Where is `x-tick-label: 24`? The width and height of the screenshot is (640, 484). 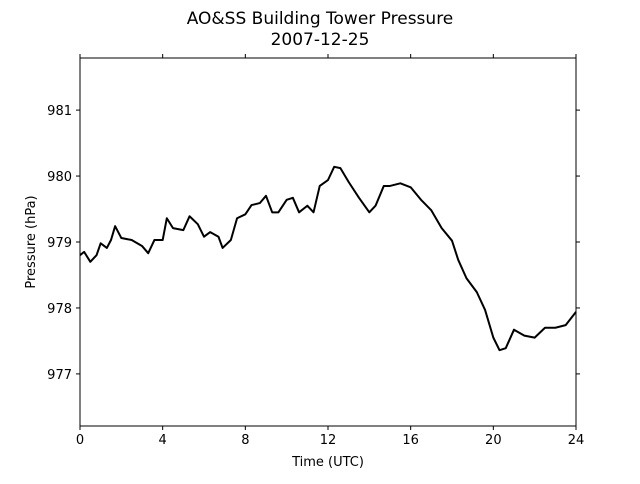 x-tick-label: 24 is located at coordinates (576, 440).